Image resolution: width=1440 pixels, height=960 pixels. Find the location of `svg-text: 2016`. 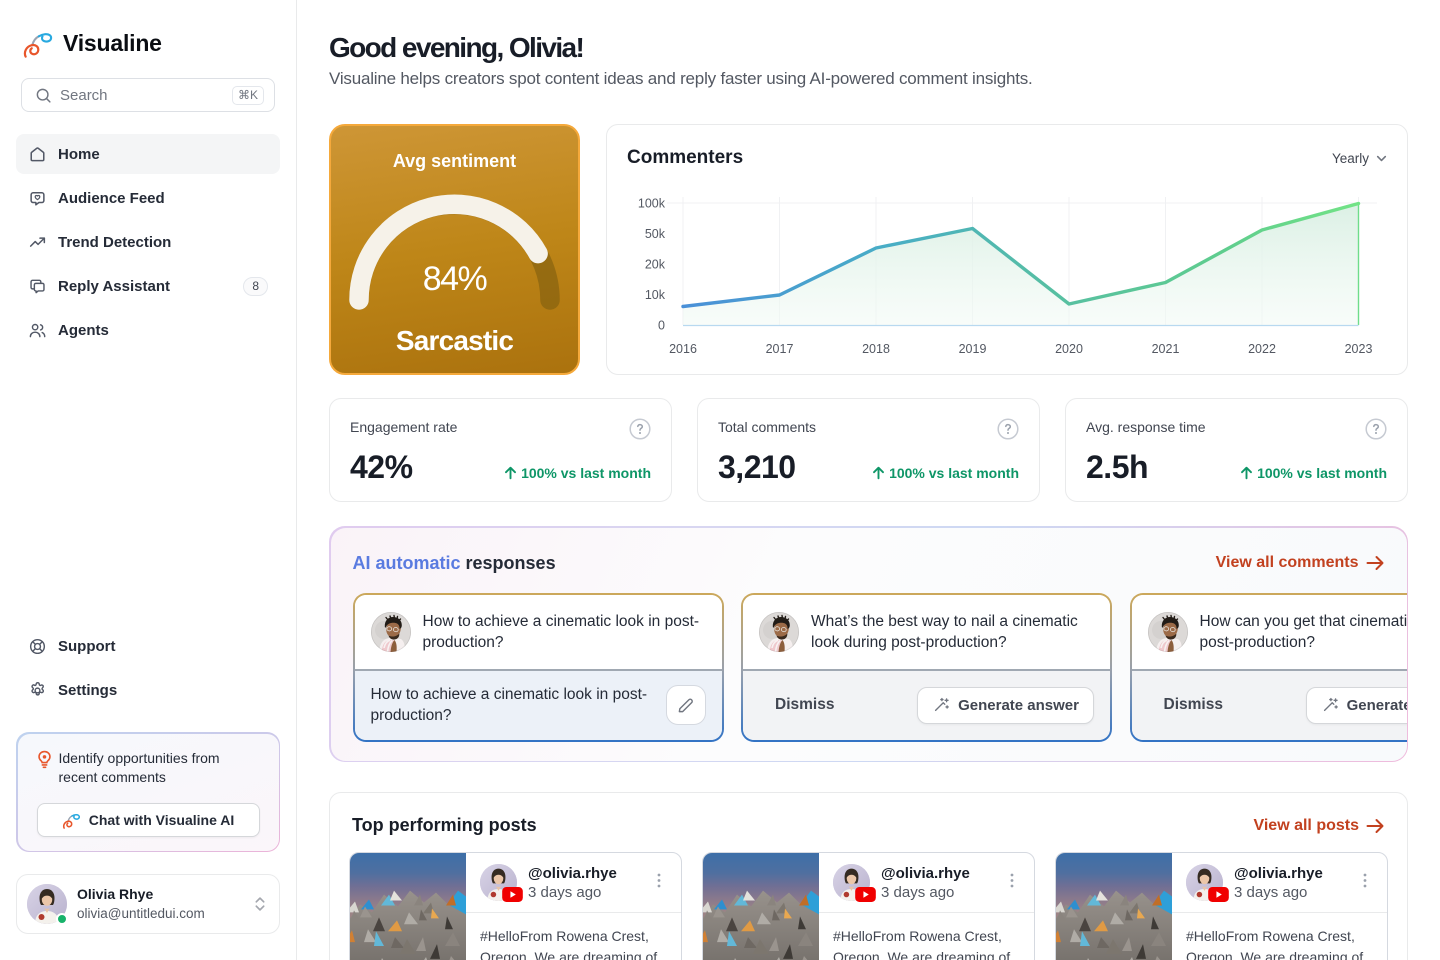

svg-text: 2016 is located at coordinates (683, 349).